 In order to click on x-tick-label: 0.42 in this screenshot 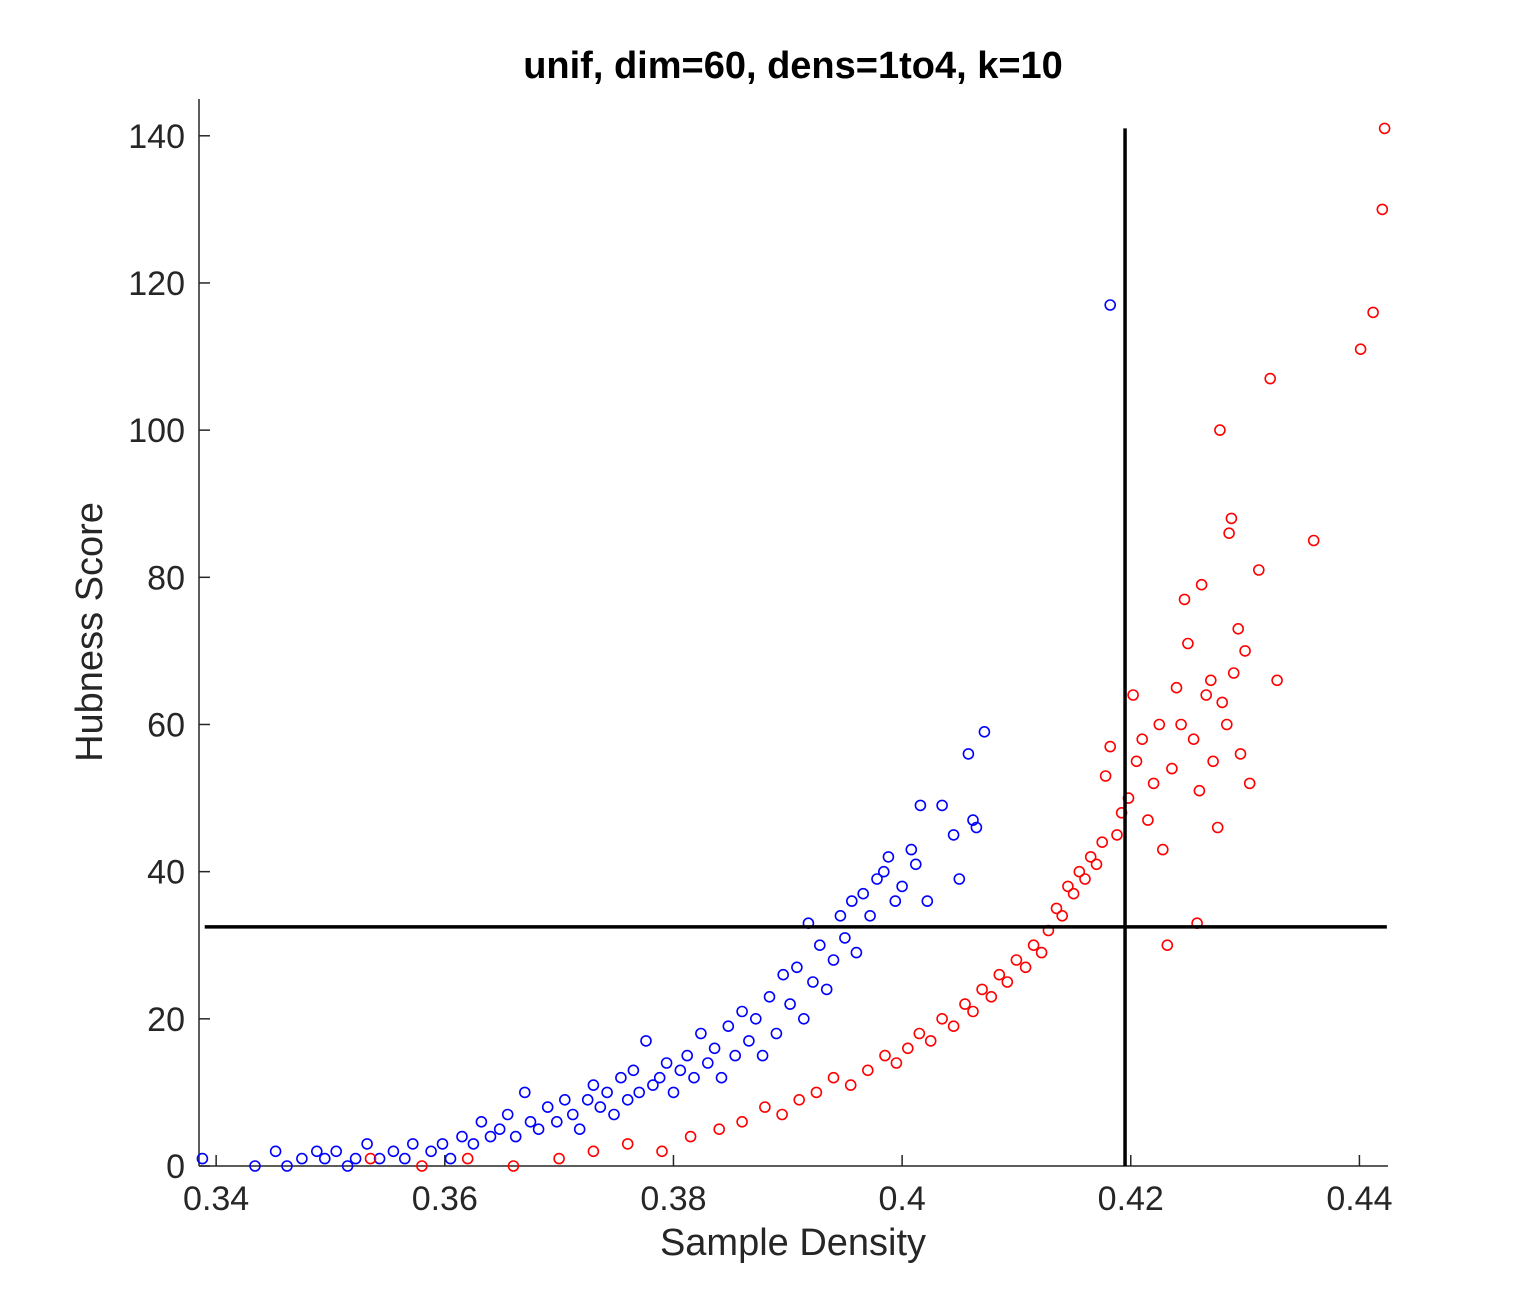, I will do `click(1131, 1199)`.